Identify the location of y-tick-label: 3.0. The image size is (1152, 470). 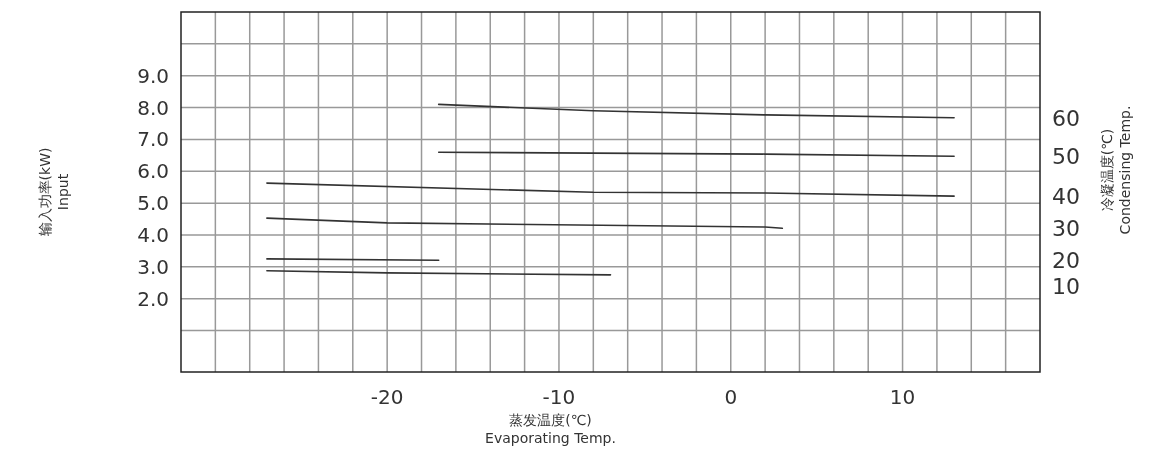
(153, 266).